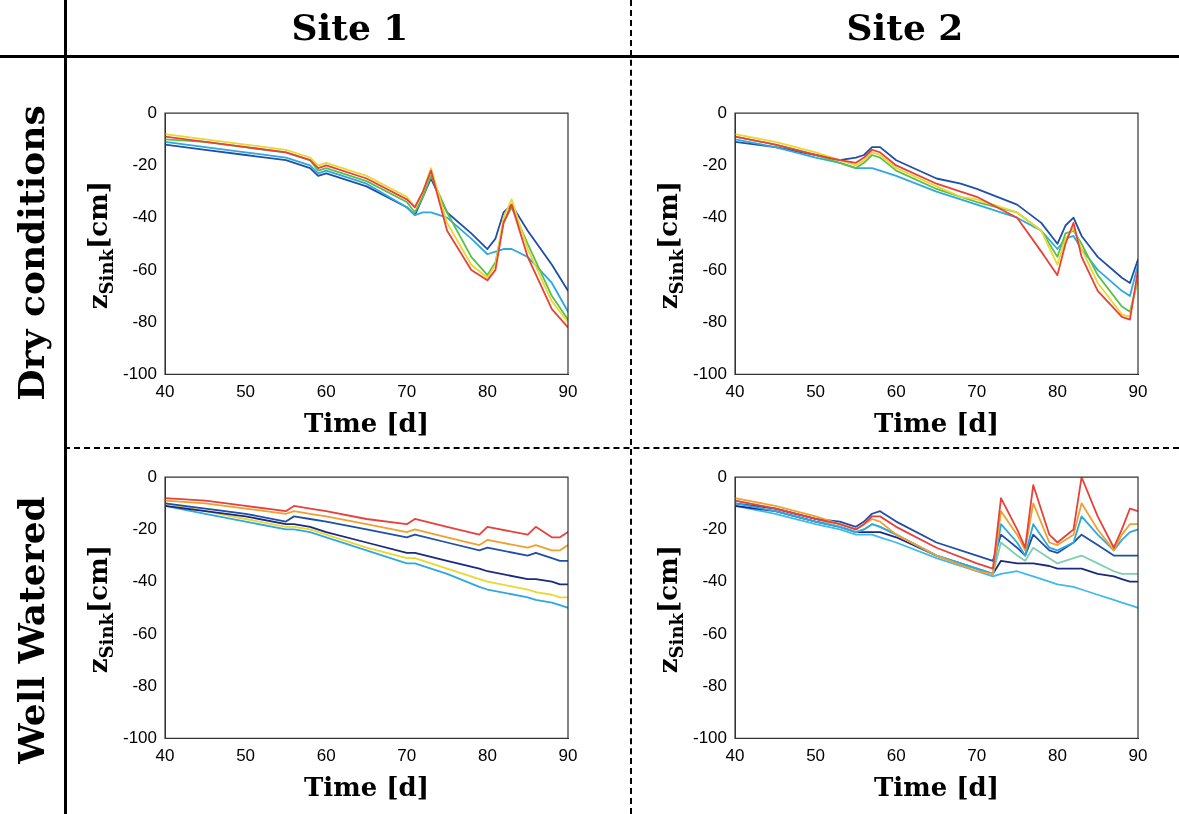 This screenshot has width=1179, height=814. Describe the element at coordinates (350, 27) in the screenshot. I see `chart-title: Site 1` at that location.